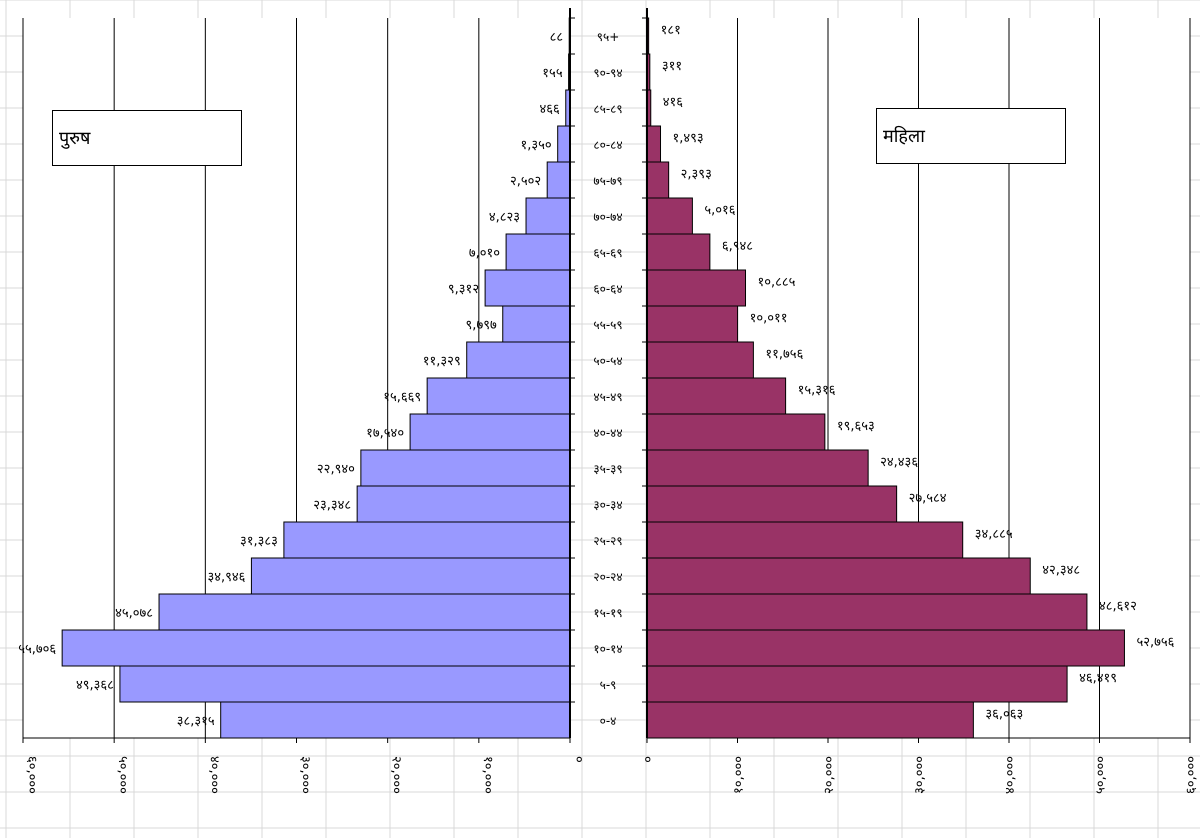  Describe the element at coordinates (552, 73) in the screenshot. I see `label-male-18: १५५` at that location.